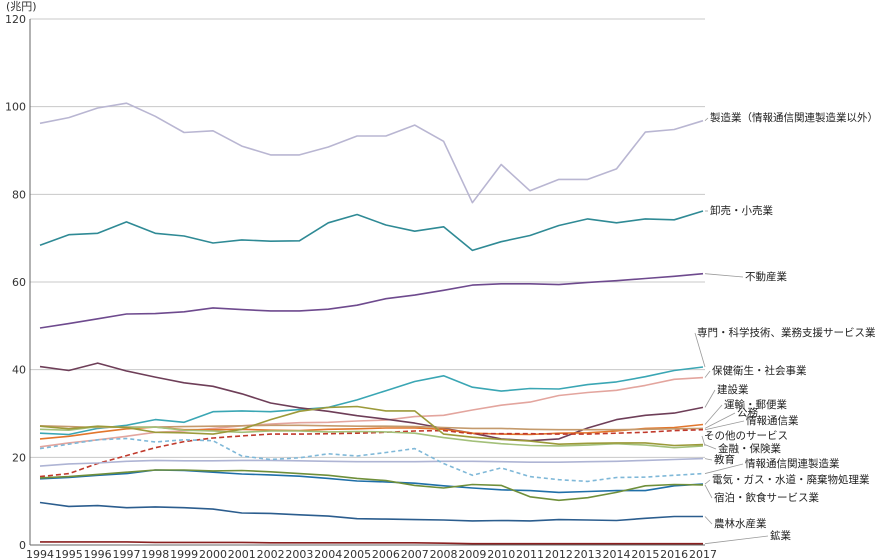 This screenshot has height=560, width=887. I want to click on series-label: 金融・保険業, so click(749, 448).